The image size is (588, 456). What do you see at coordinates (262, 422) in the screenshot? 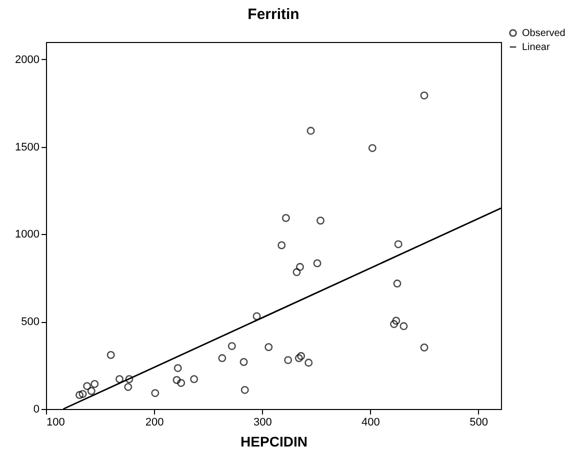
I see `x-tick-label: 300` at bounding box center [262, 422].